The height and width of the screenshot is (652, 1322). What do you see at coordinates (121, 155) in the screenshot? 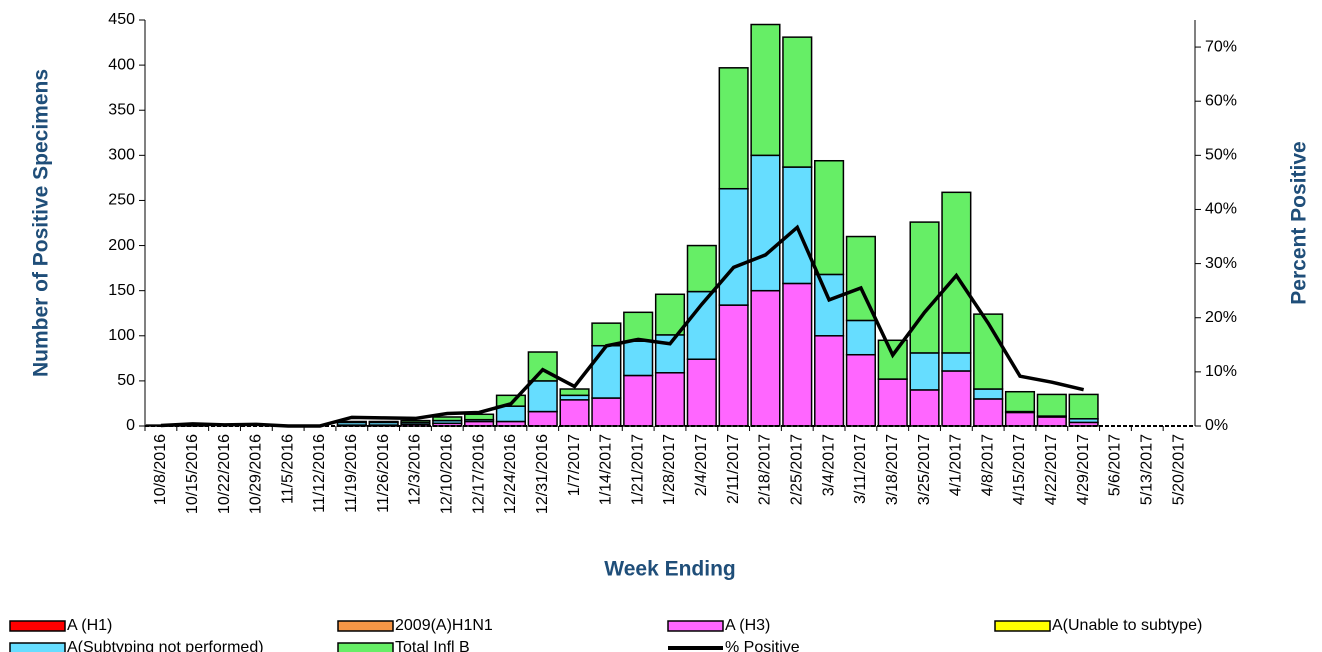
I see `y-tick-label: 300` at bounding box center [121, 155].